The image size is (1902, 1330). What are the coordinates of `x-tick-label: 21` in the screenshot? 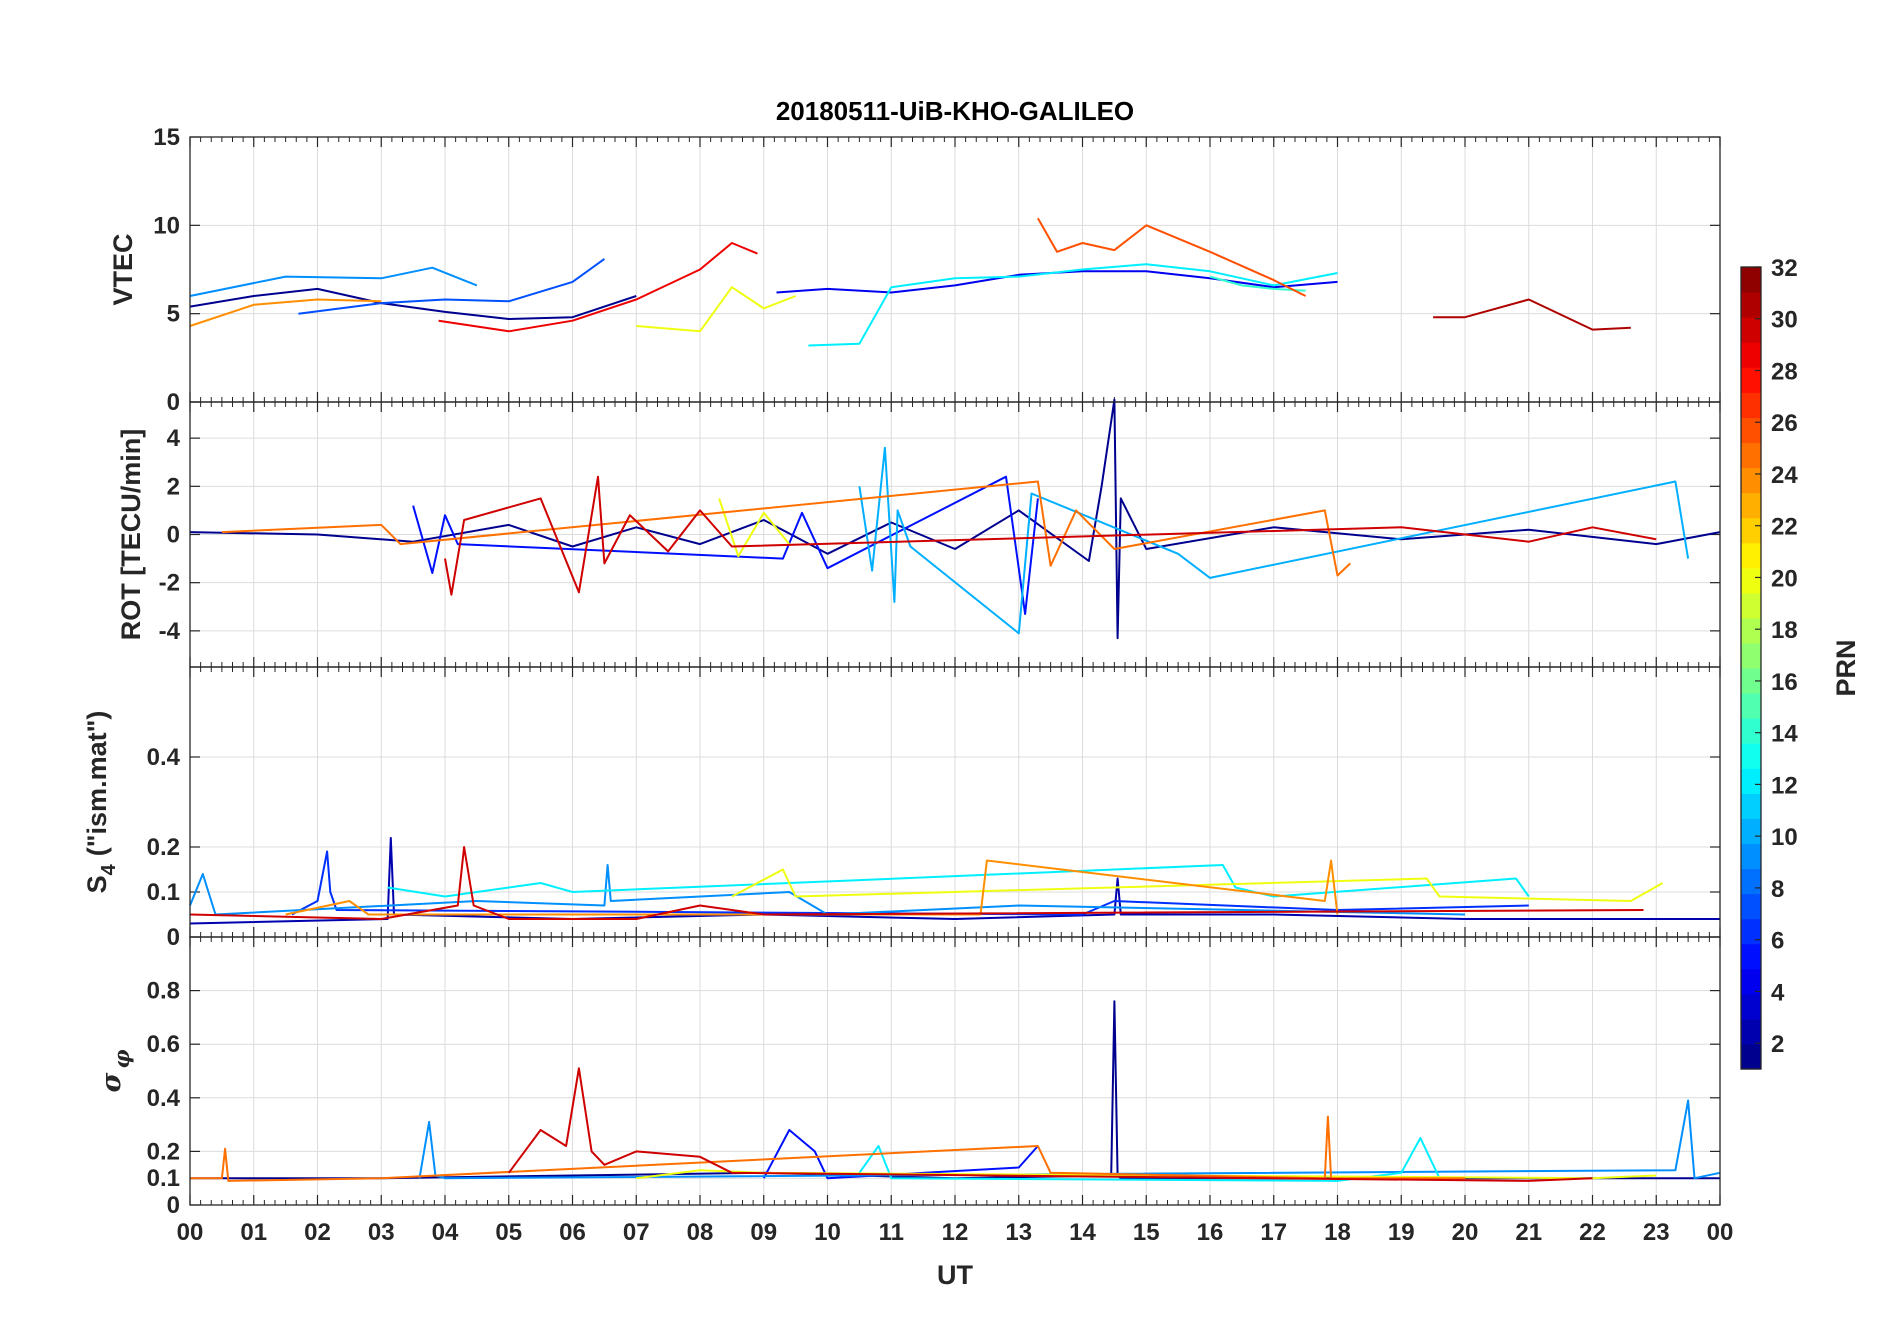 It's located at (1528, 1232).